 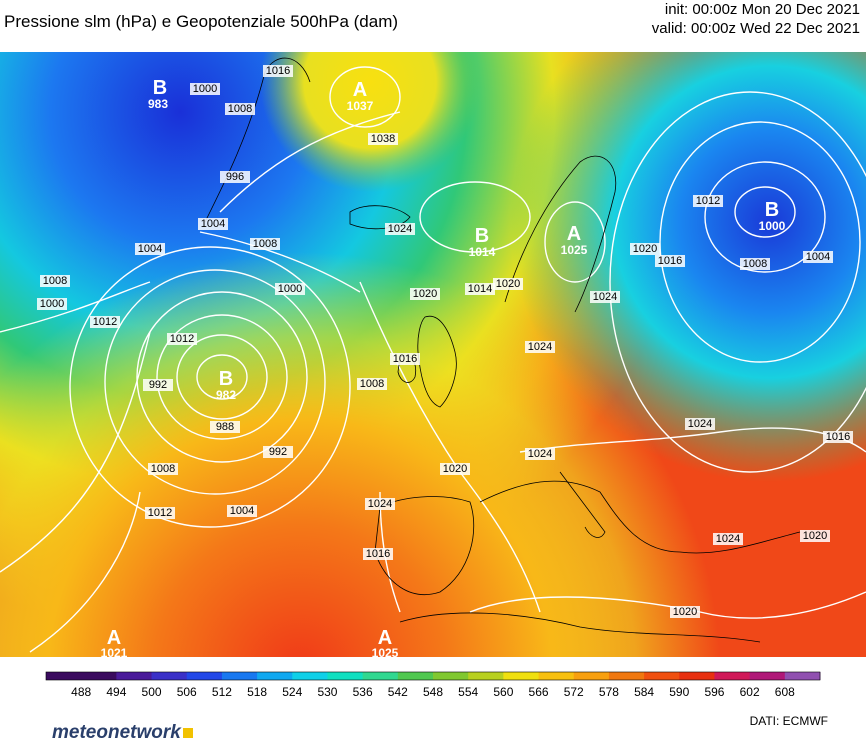 I want to click on init-time: init: 00:00z Mon 20 Dec 2021, so click(x=762, y=9).